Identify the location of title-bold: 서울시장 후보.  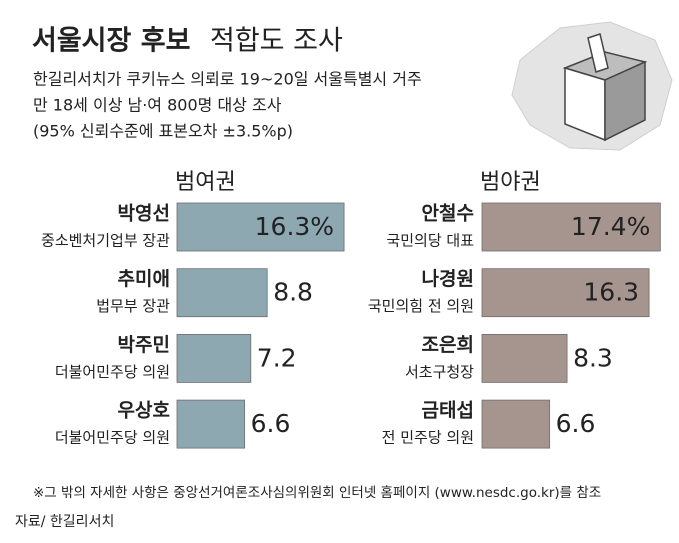
(111, 41).